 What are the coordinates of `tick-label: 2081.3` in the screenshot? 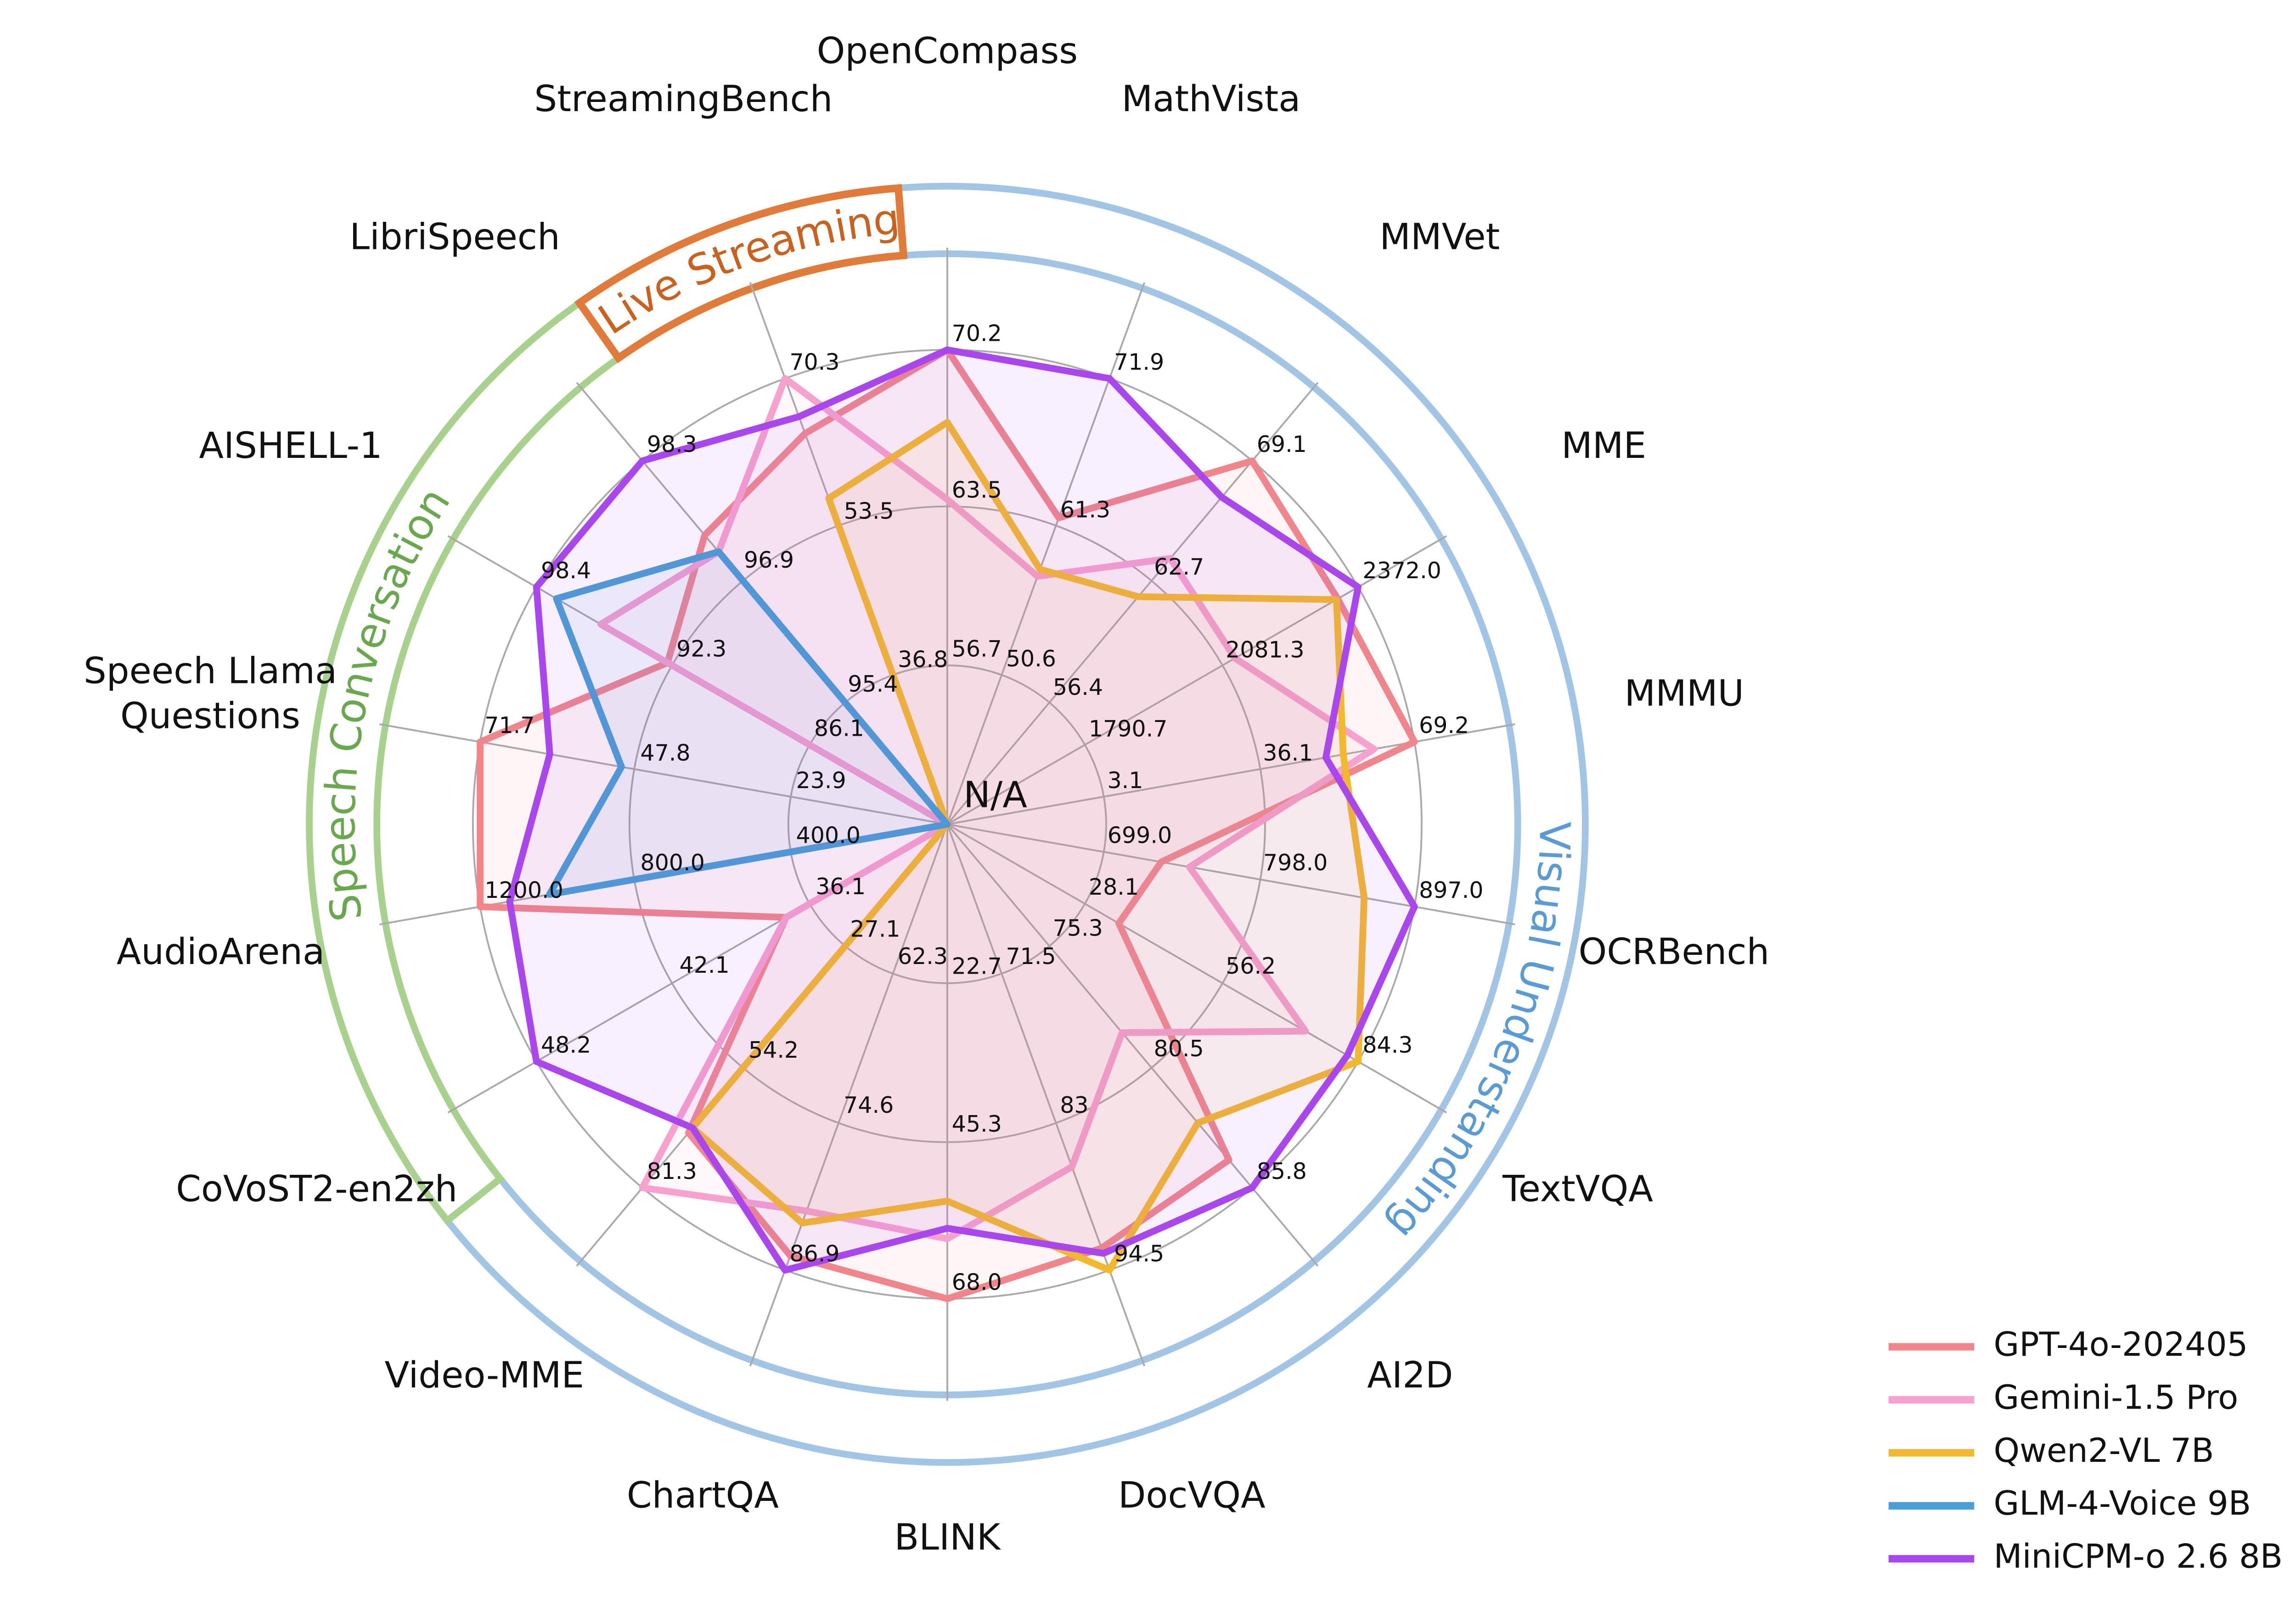 It's located at (1265, 649).